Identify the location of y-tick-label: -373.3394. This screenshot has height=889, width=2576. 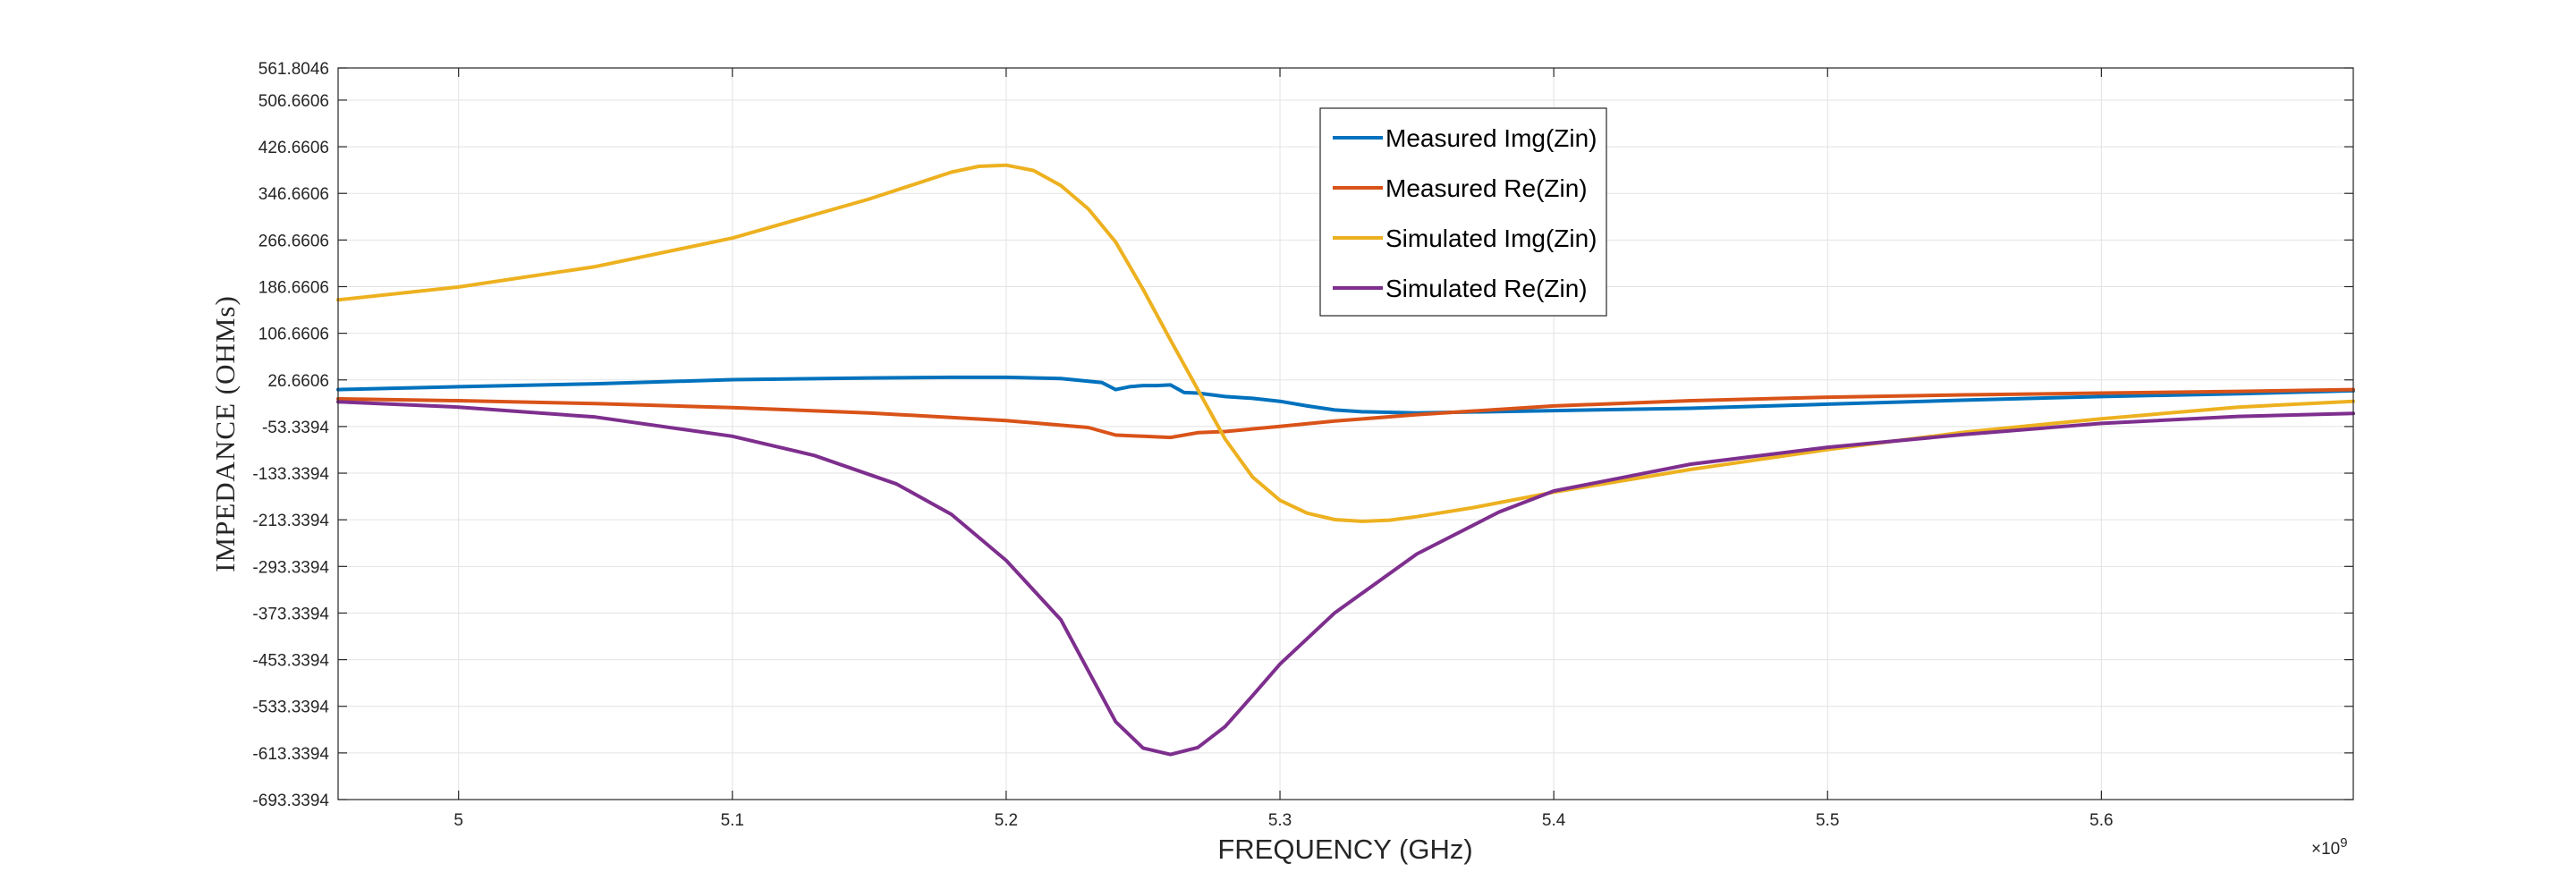
(290, 614).